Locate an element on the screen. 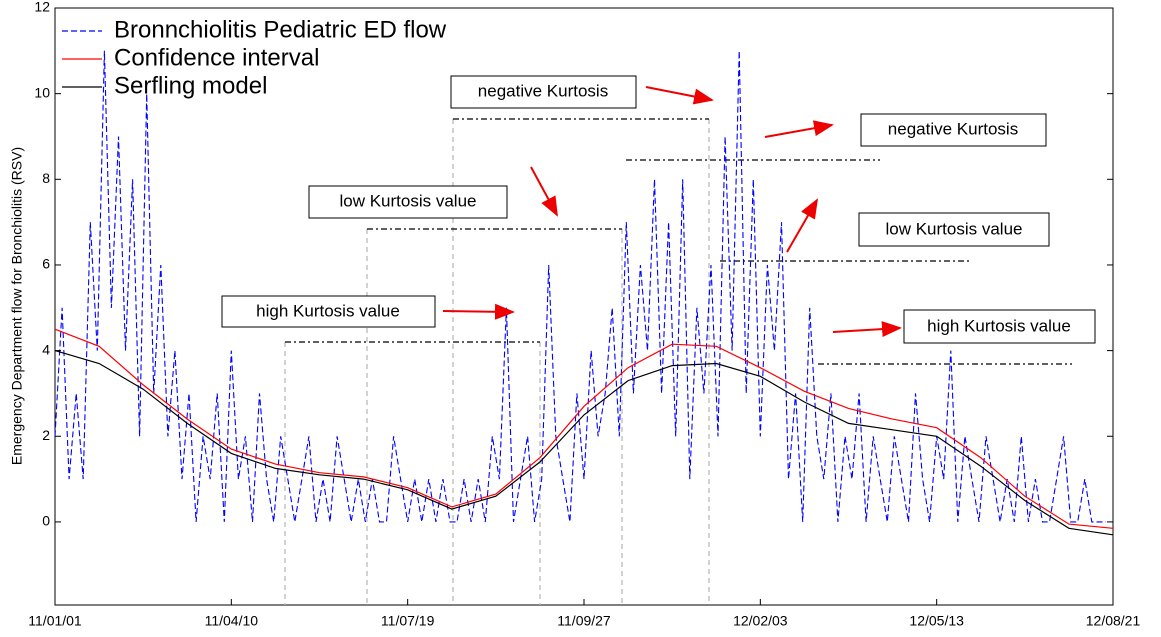 The image size is (1161, 637). legend-label: Serfling model is located at coordinates (190, 85).